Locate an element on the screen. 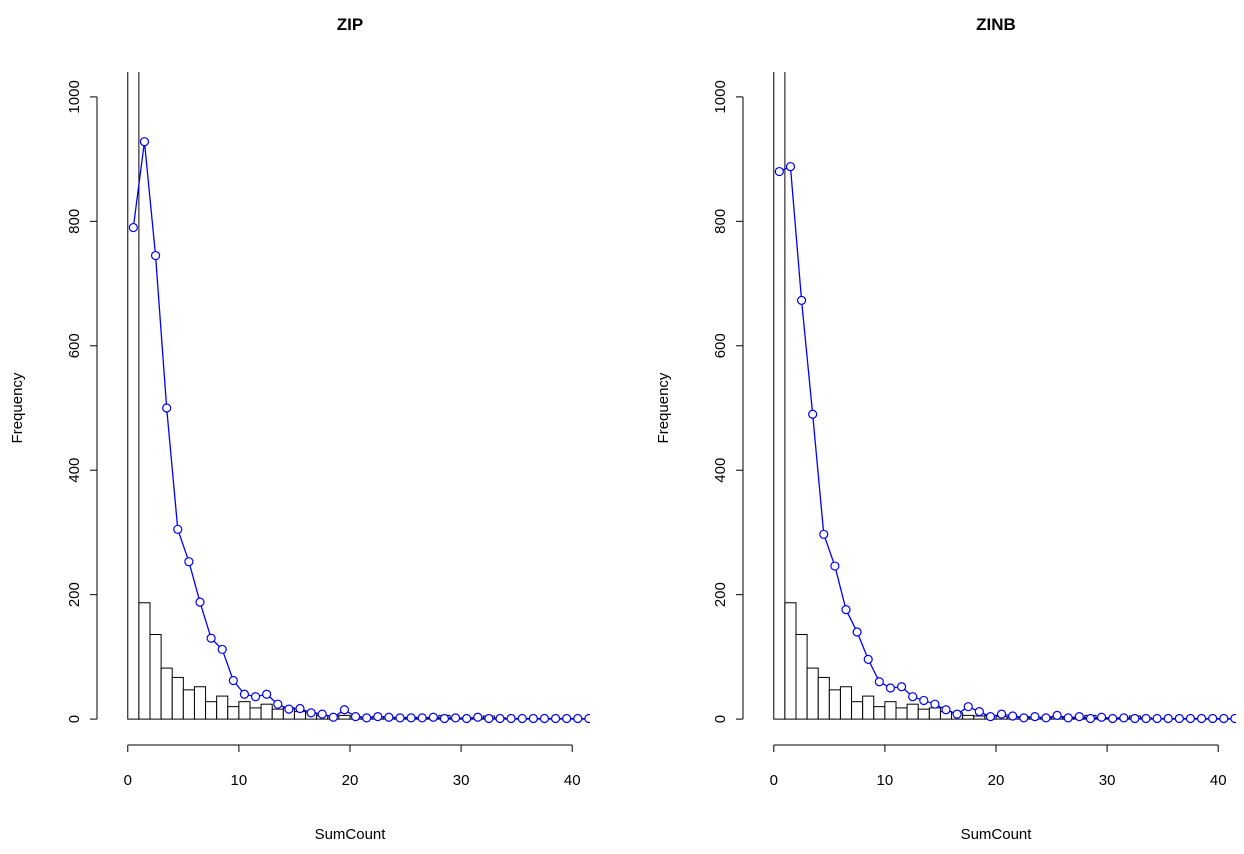  x-tick-label: 0 is located at coordinates (128, 780).